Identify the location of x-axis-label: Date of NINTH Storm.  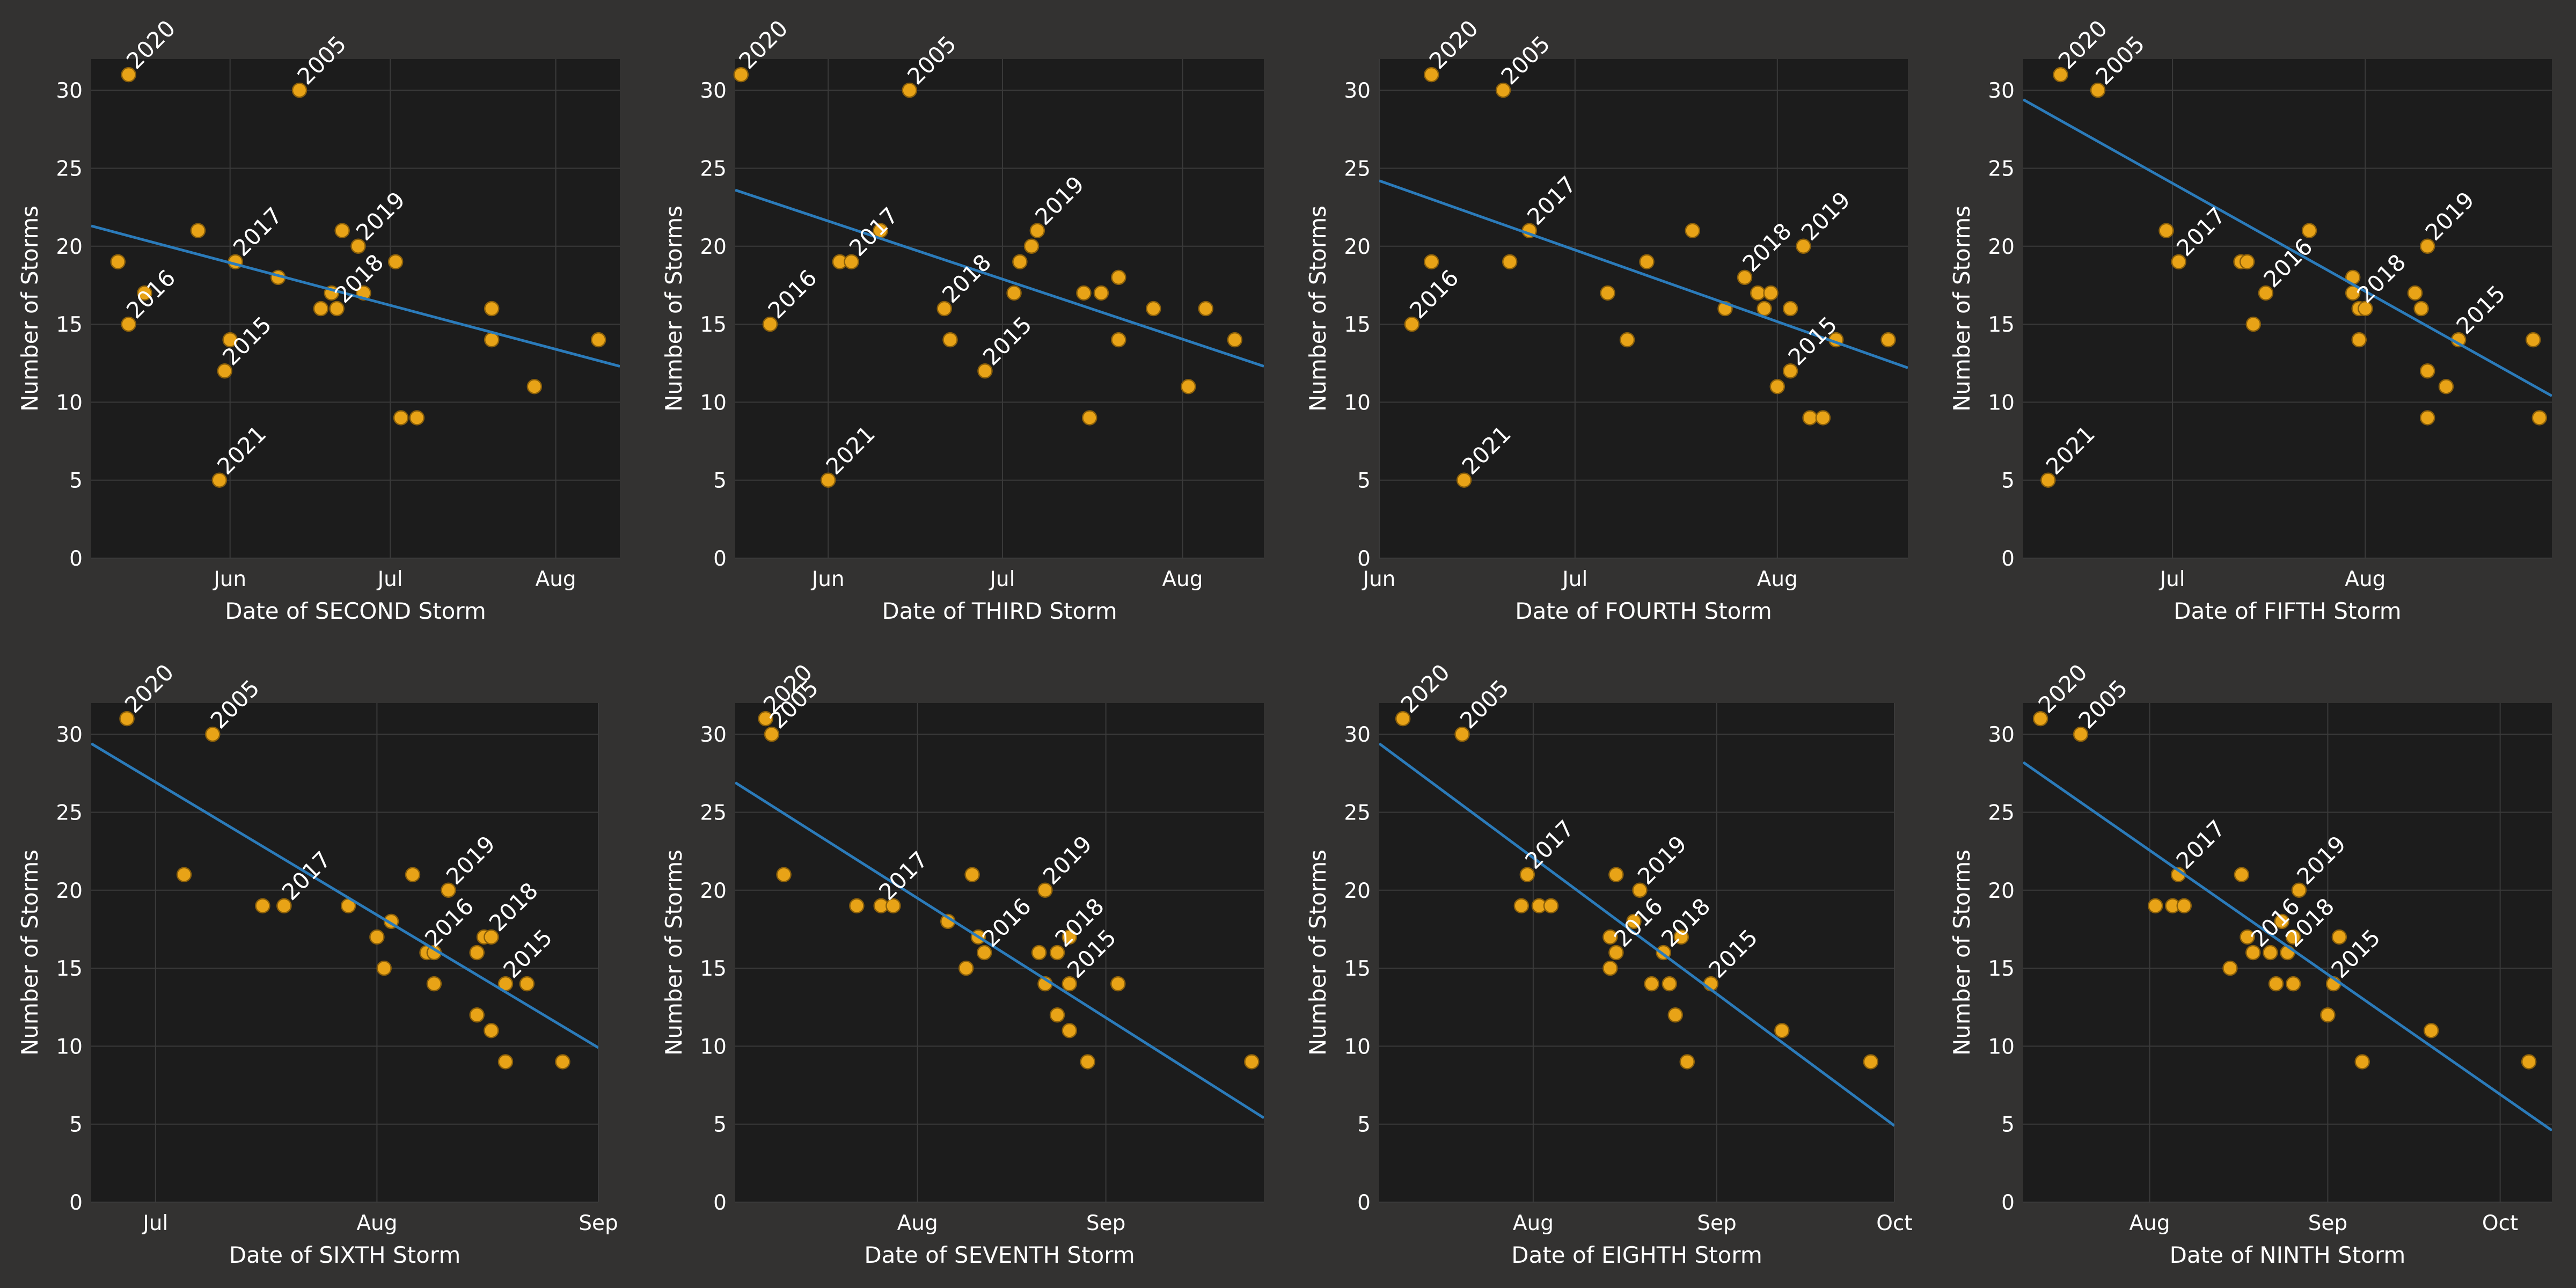
(2288, 1255).